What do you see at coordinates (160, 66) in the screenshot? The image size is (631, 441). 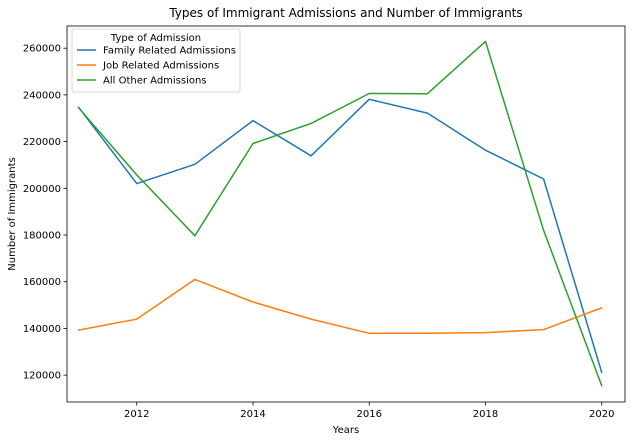 I see `legend-label: Job Related Admissions` at bounding box center [160, 66].